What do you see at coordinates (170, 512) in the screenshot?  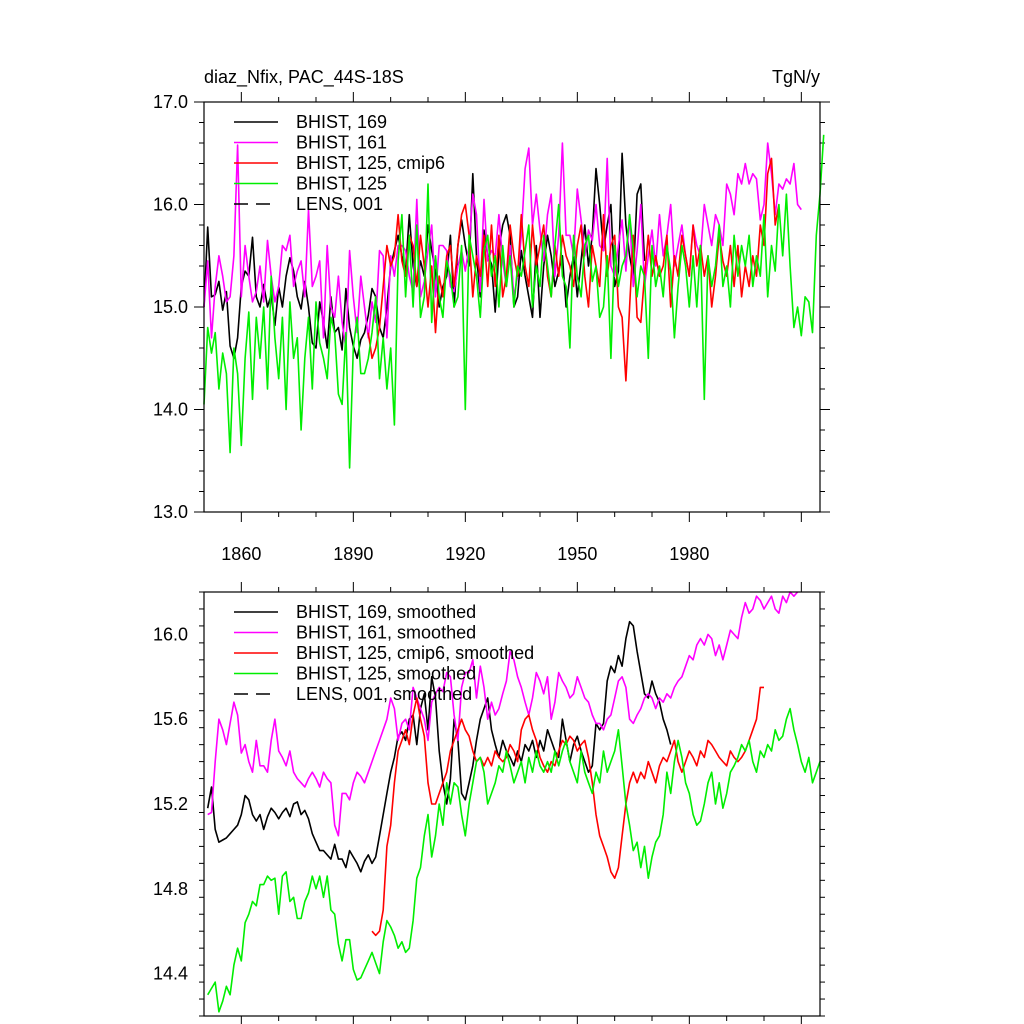 I see `y-tick-label: 13.0` at bounding box center [170, 512].